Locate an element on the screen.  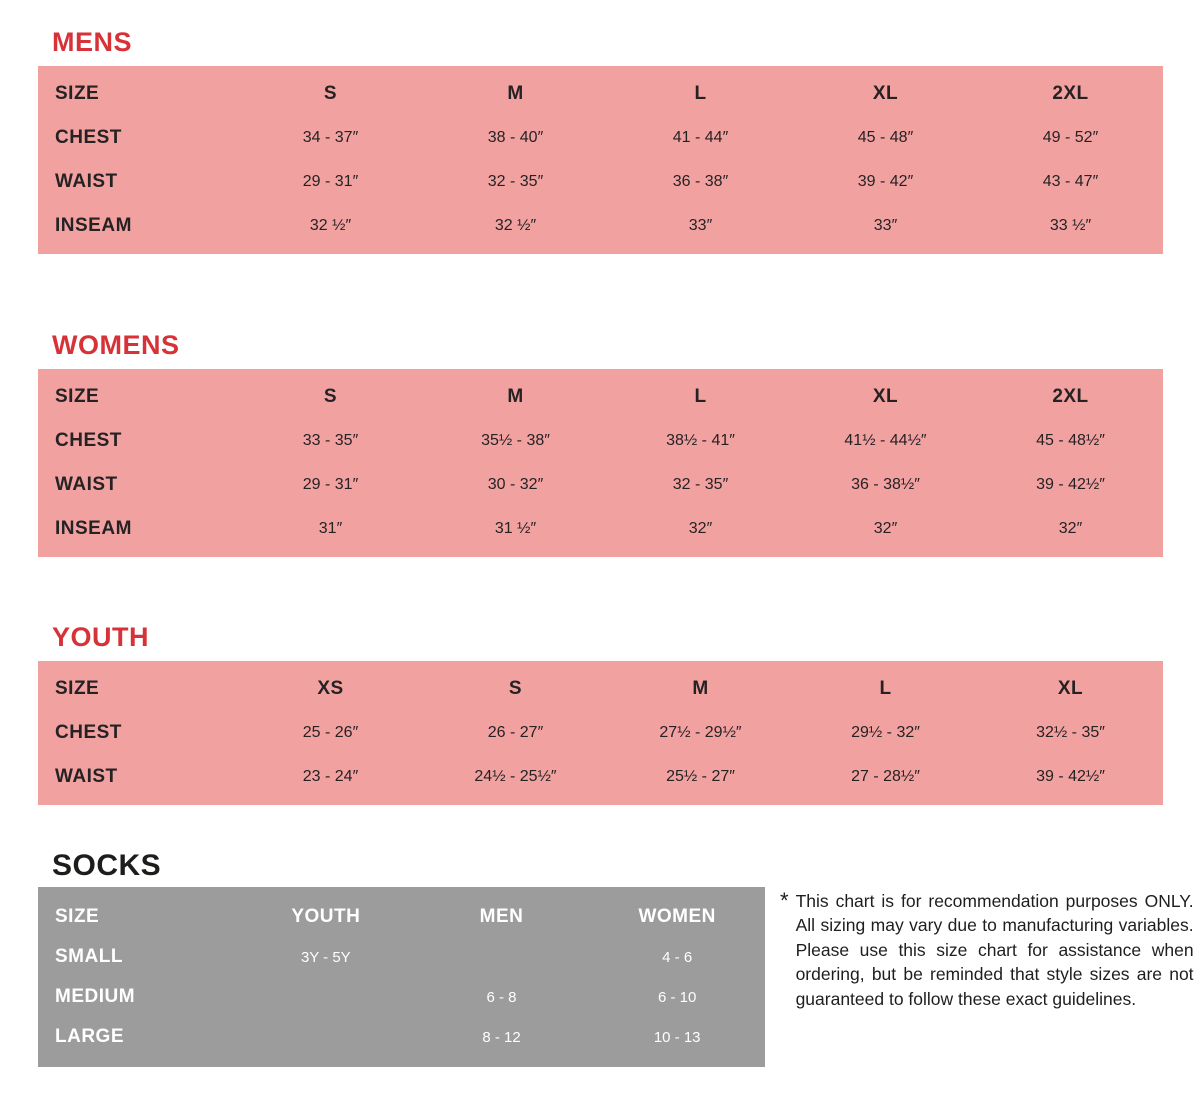
table-cell: 38½ - 41″ is located at coordinates (700, 440).